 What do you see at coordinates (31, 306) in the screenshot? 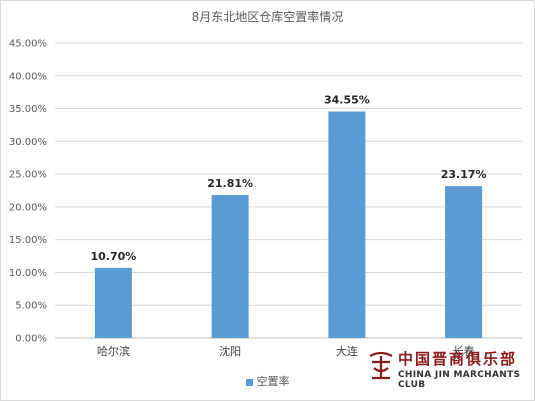
I see `y-tick-label: 5.00%` at bounding box center [31, 306].